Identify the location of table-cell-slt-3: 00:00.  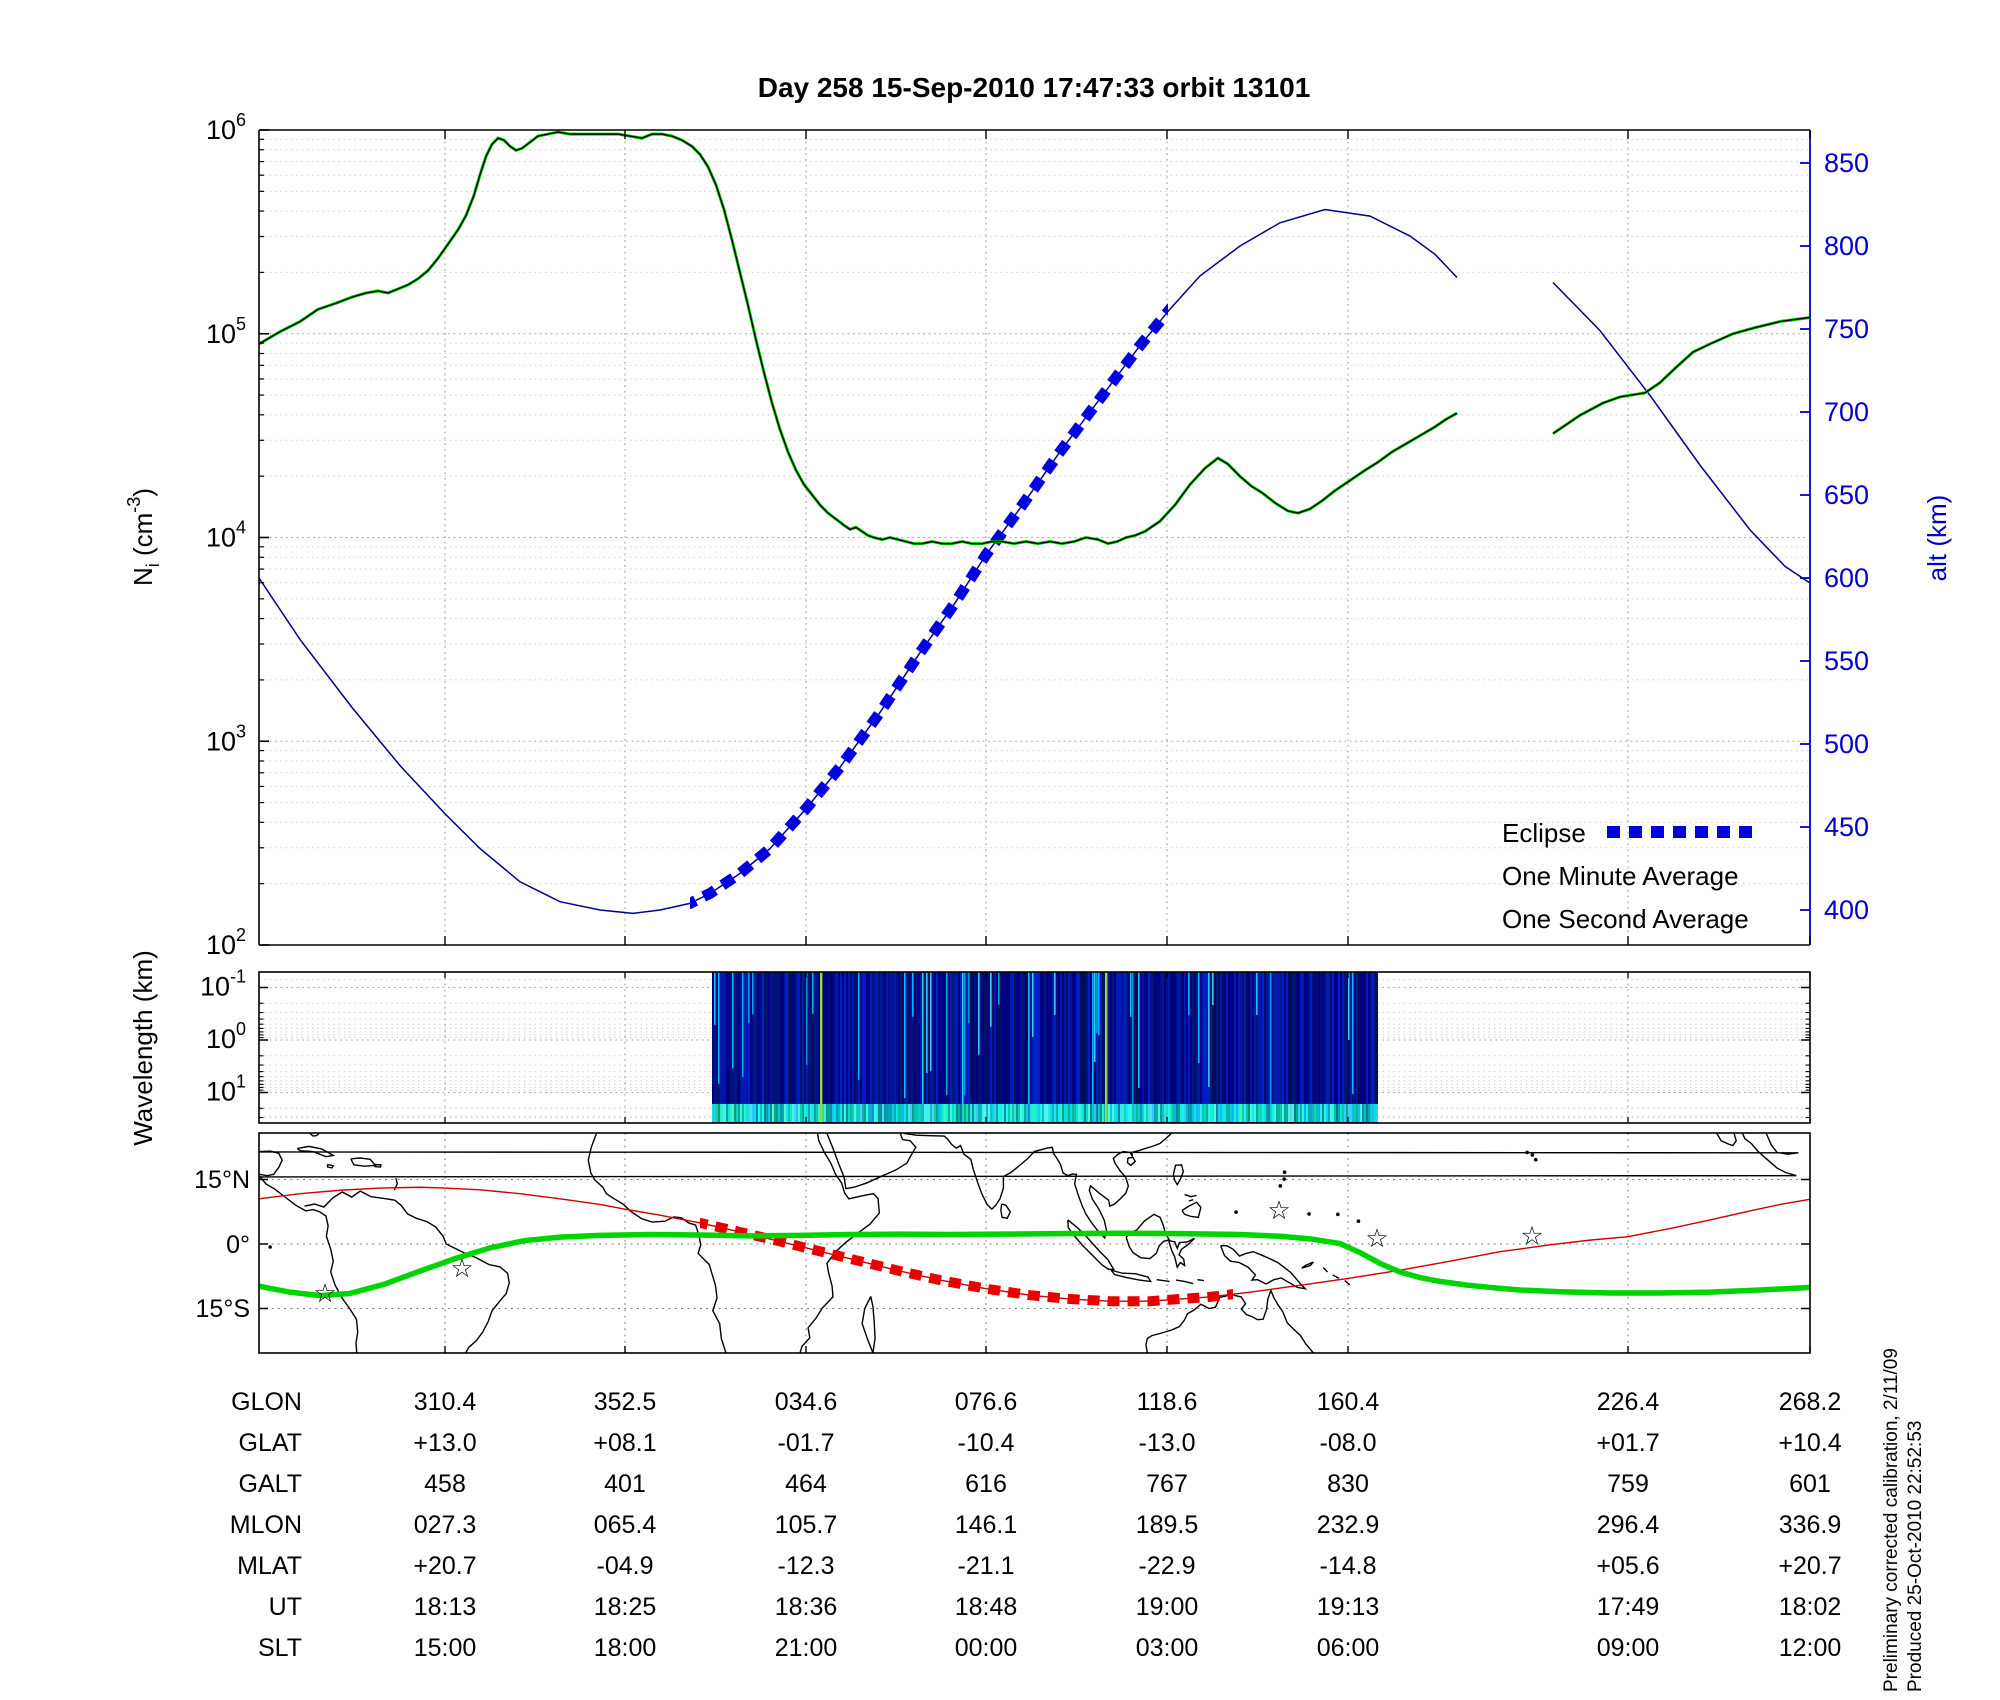
(986, 1648).